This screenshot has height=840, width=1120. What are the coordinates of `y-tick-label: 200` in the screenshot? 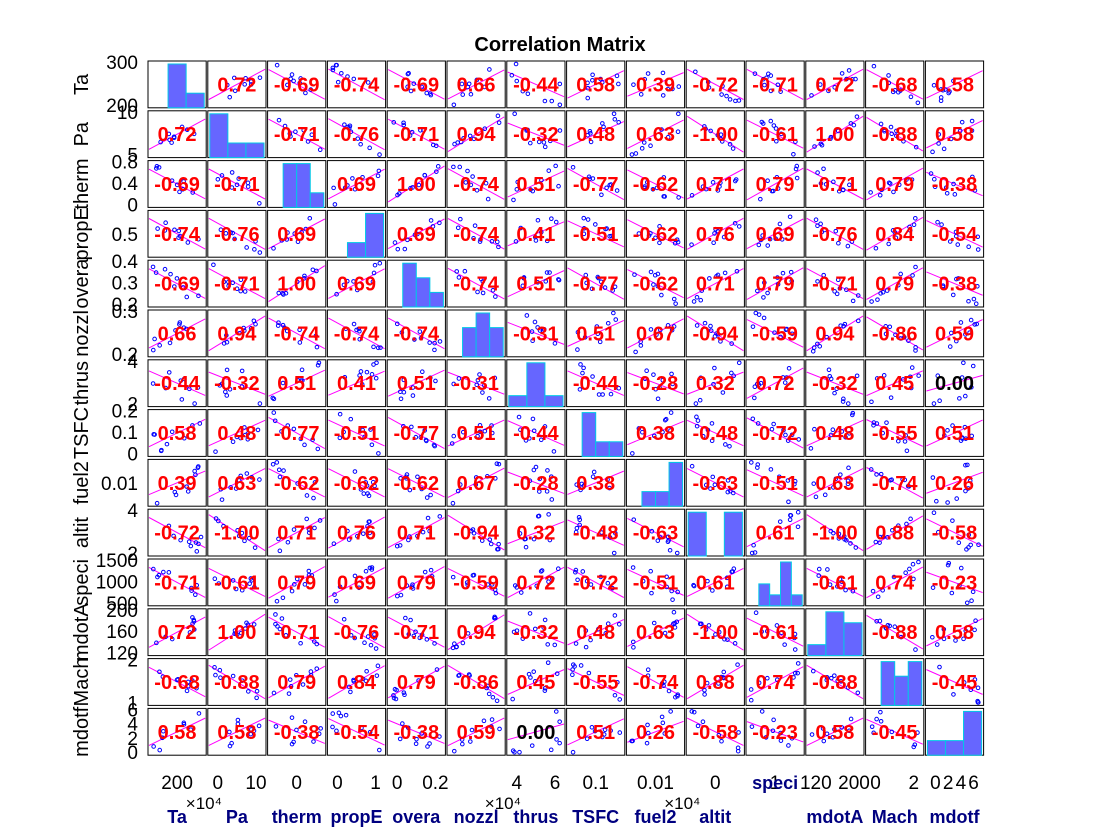 It's located at (122, 106).